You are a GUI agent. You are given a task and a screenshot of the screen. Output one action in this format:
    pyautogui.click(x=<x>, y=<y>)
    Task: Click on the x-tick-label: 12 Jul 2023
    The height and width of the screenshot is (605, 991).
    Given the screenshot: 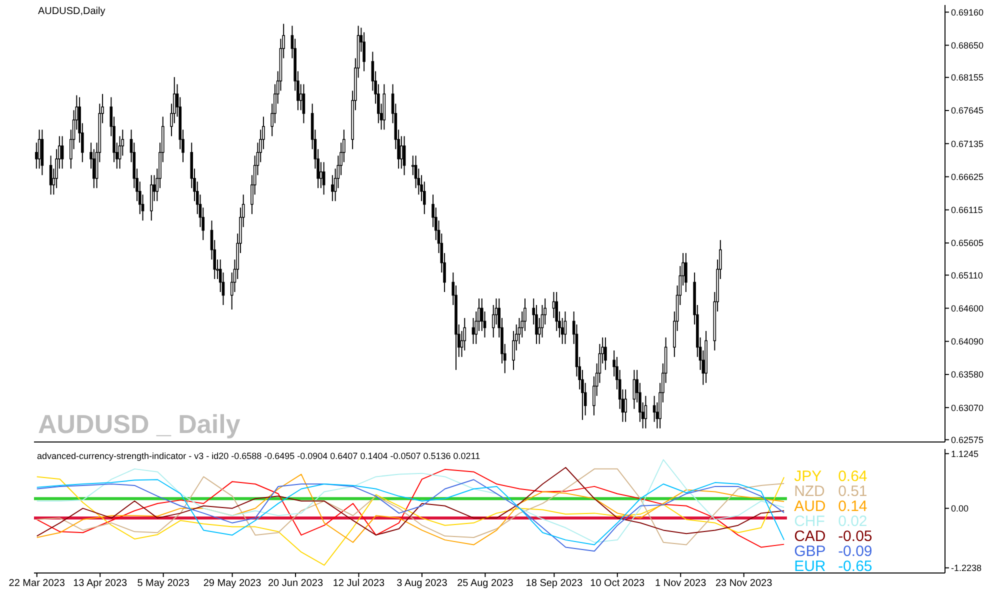 What is the action you would take?
    pyautogui.click(x=359, y=584)
    